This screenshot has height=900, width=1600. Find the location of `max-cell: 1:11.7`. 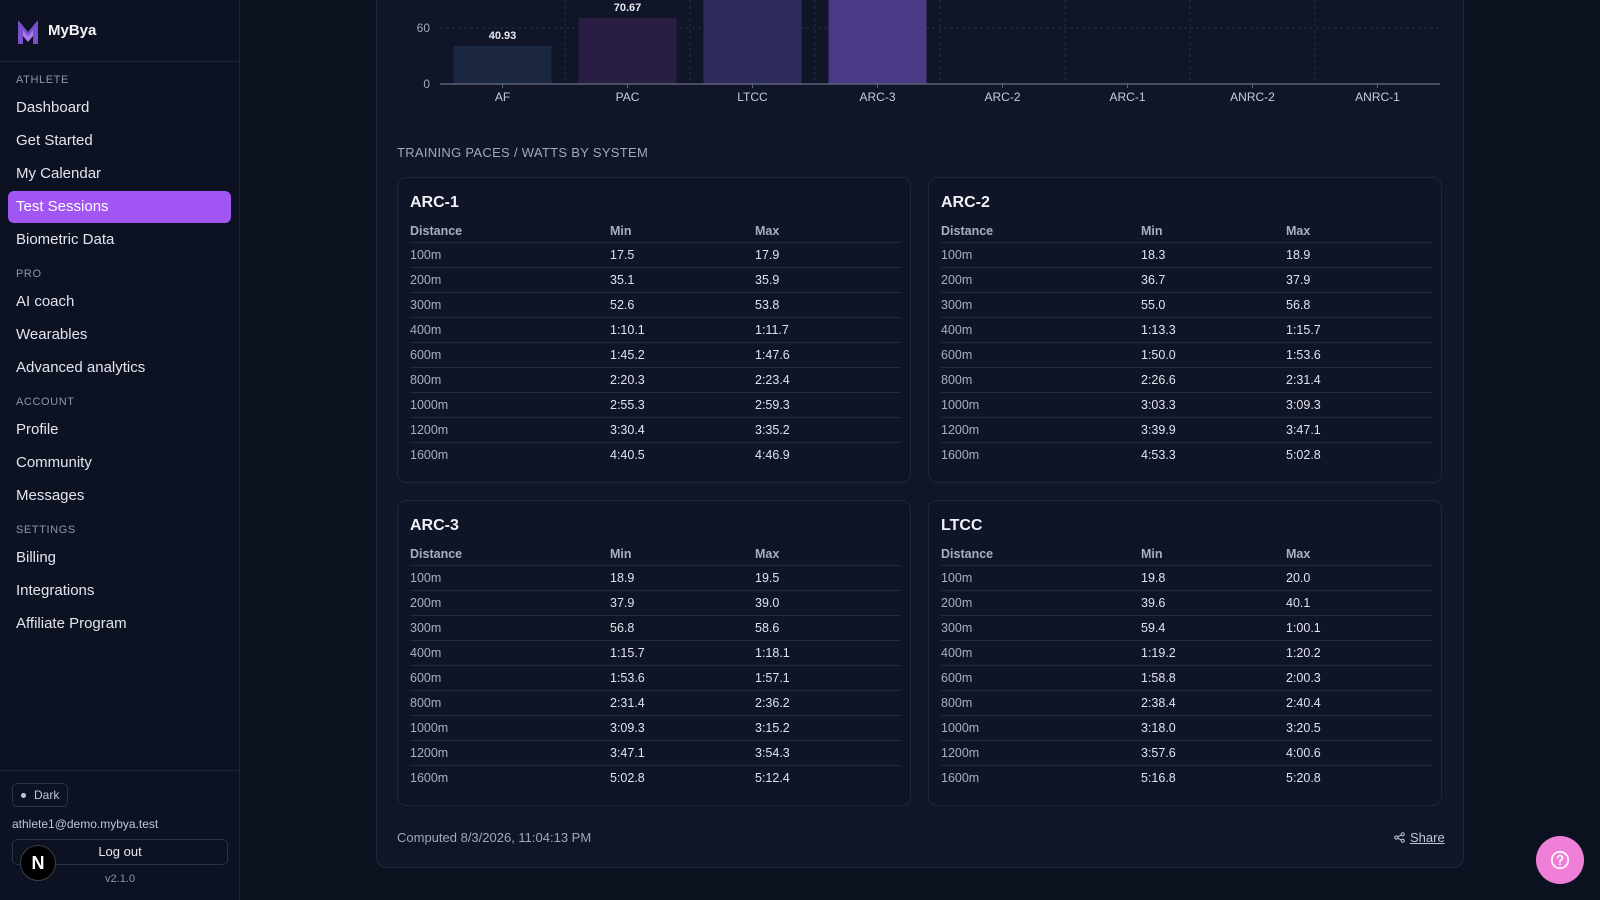

max-cell: 1:11.7 is located at coordinates (828, 329).